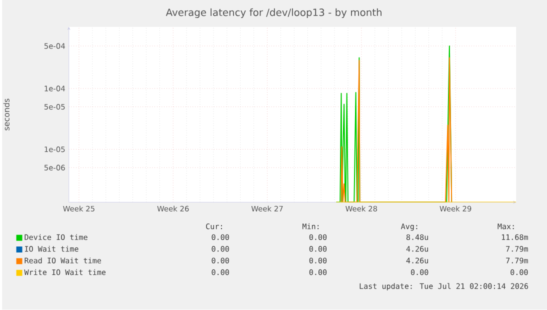  Describe the element at coordinates (274, 13) in the screenshot. I see `chart-title: Average latency for /dev/loop13 - by month` at that location.